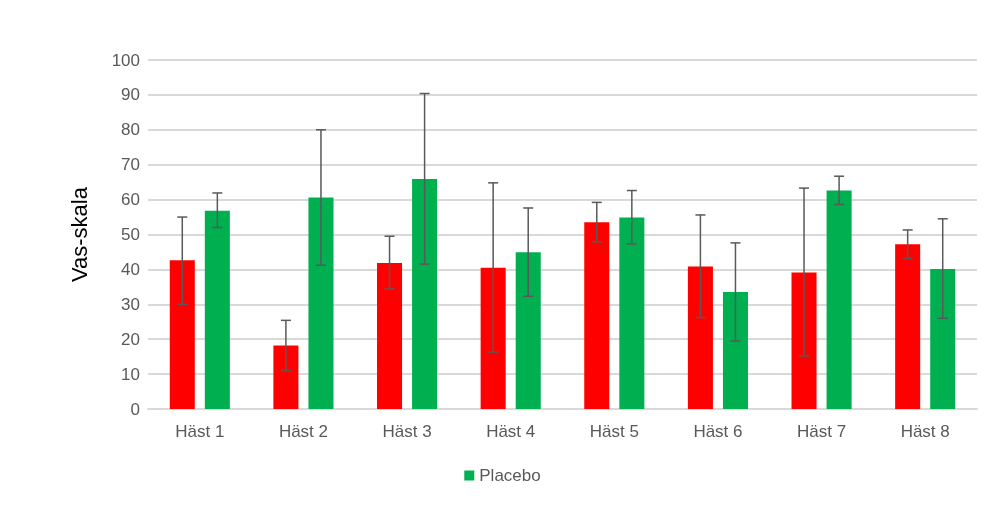 The width and height of the screenshot is (1005, 515). Describe the element at coordinates (614, 431) in the screenshot. I see `x-tick-label: Häst 5` at that location.